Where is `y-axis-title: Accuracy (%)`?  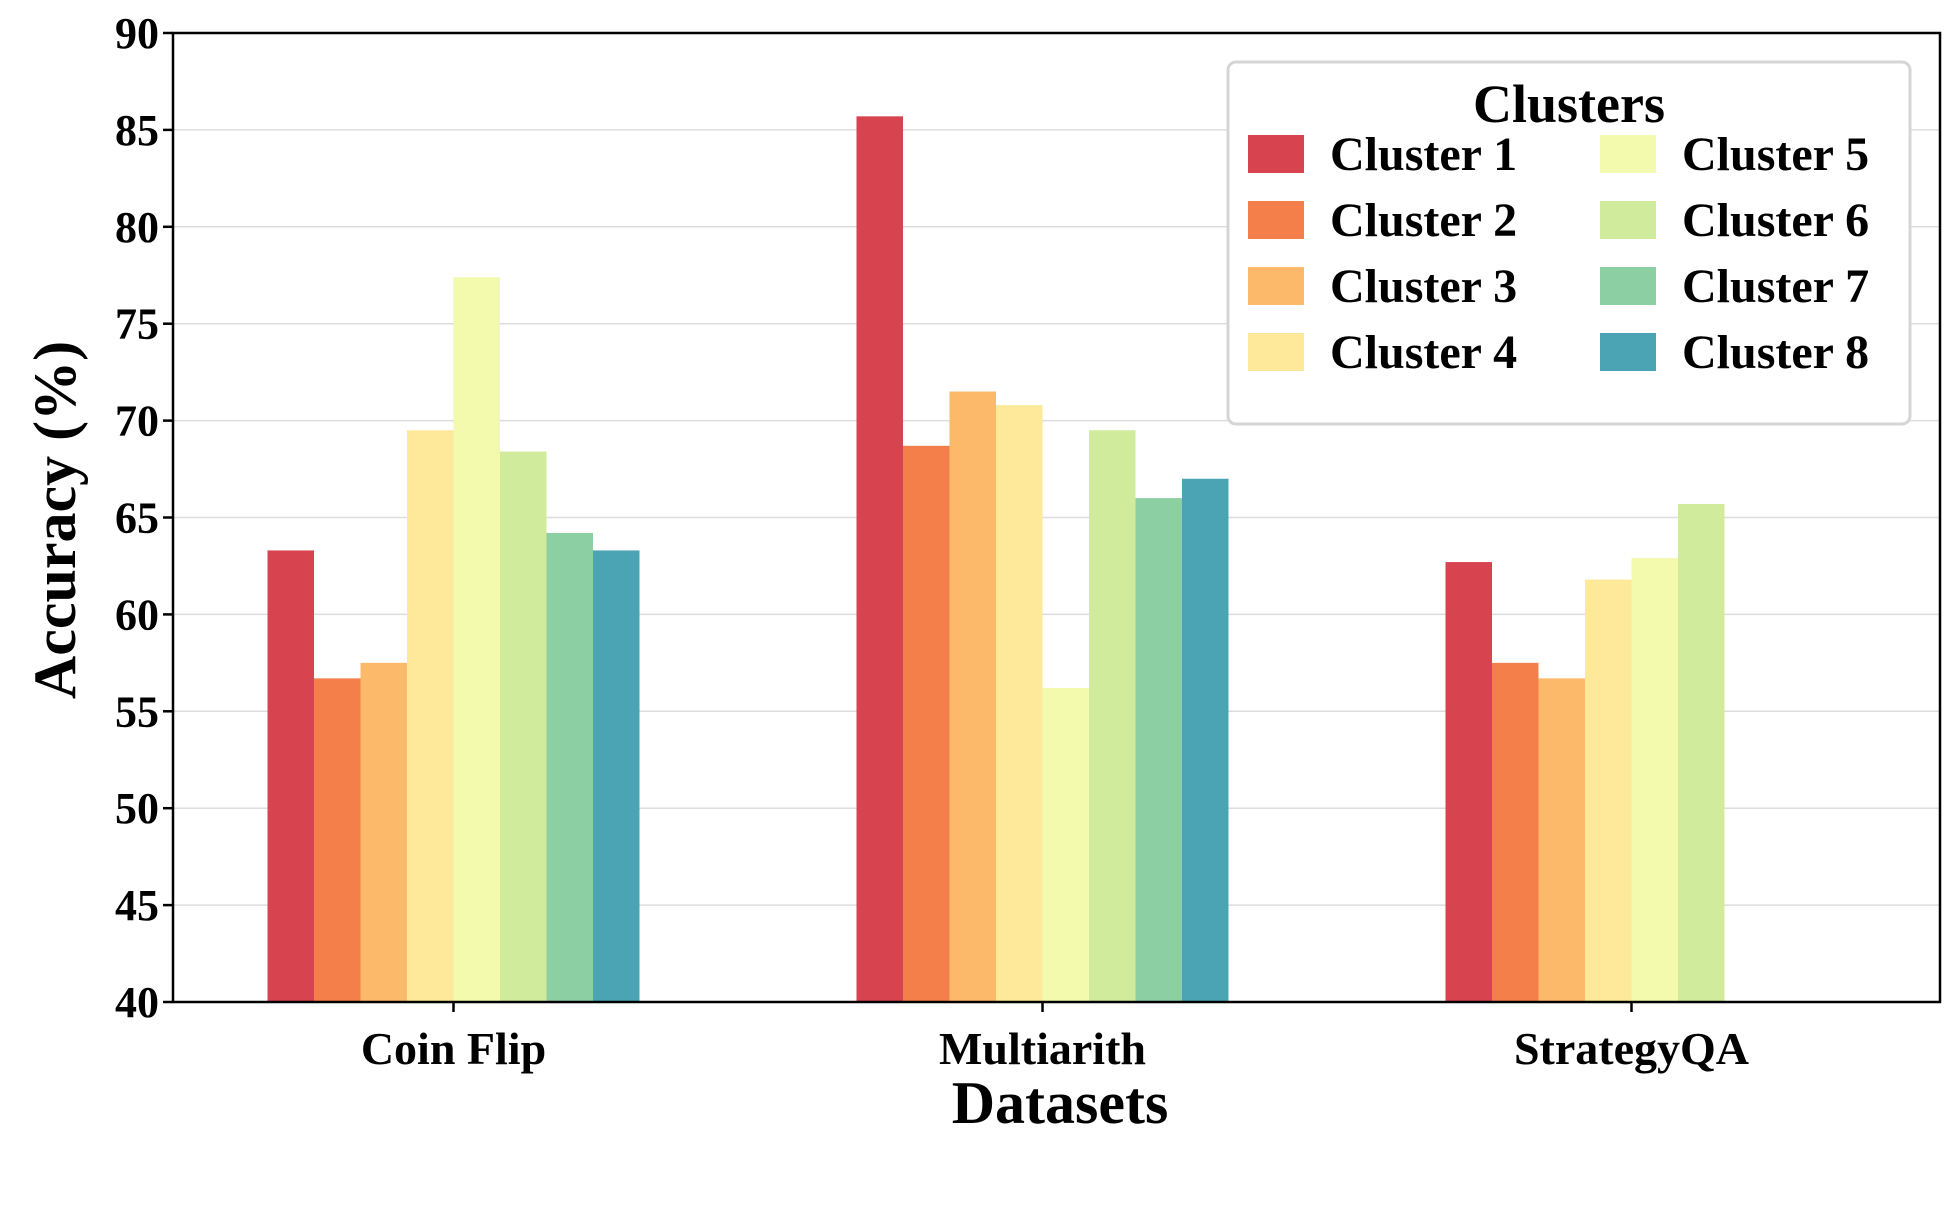 y-axis-title: Accuracy (%) is located at coordinates (55, 520).